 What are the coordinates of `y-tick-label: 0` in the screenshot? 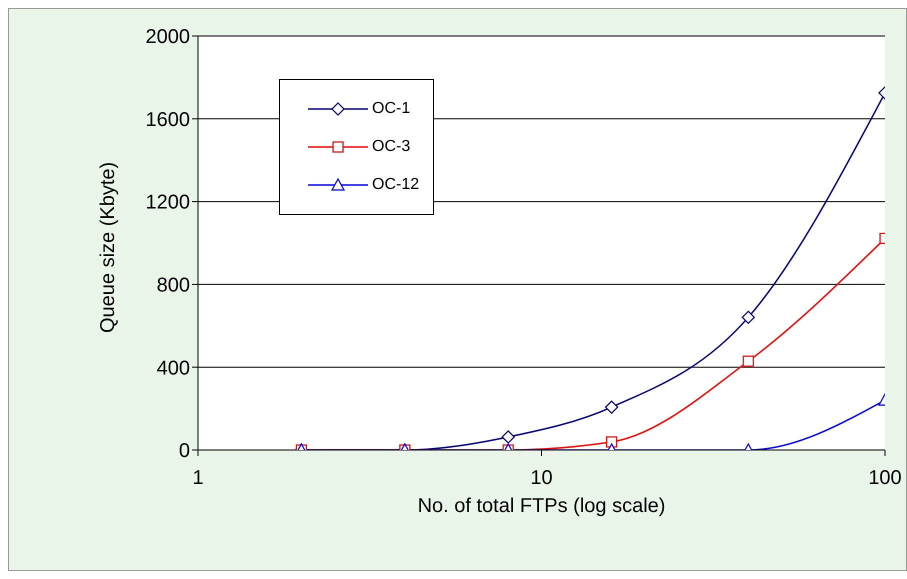 It's located at (184, 451).